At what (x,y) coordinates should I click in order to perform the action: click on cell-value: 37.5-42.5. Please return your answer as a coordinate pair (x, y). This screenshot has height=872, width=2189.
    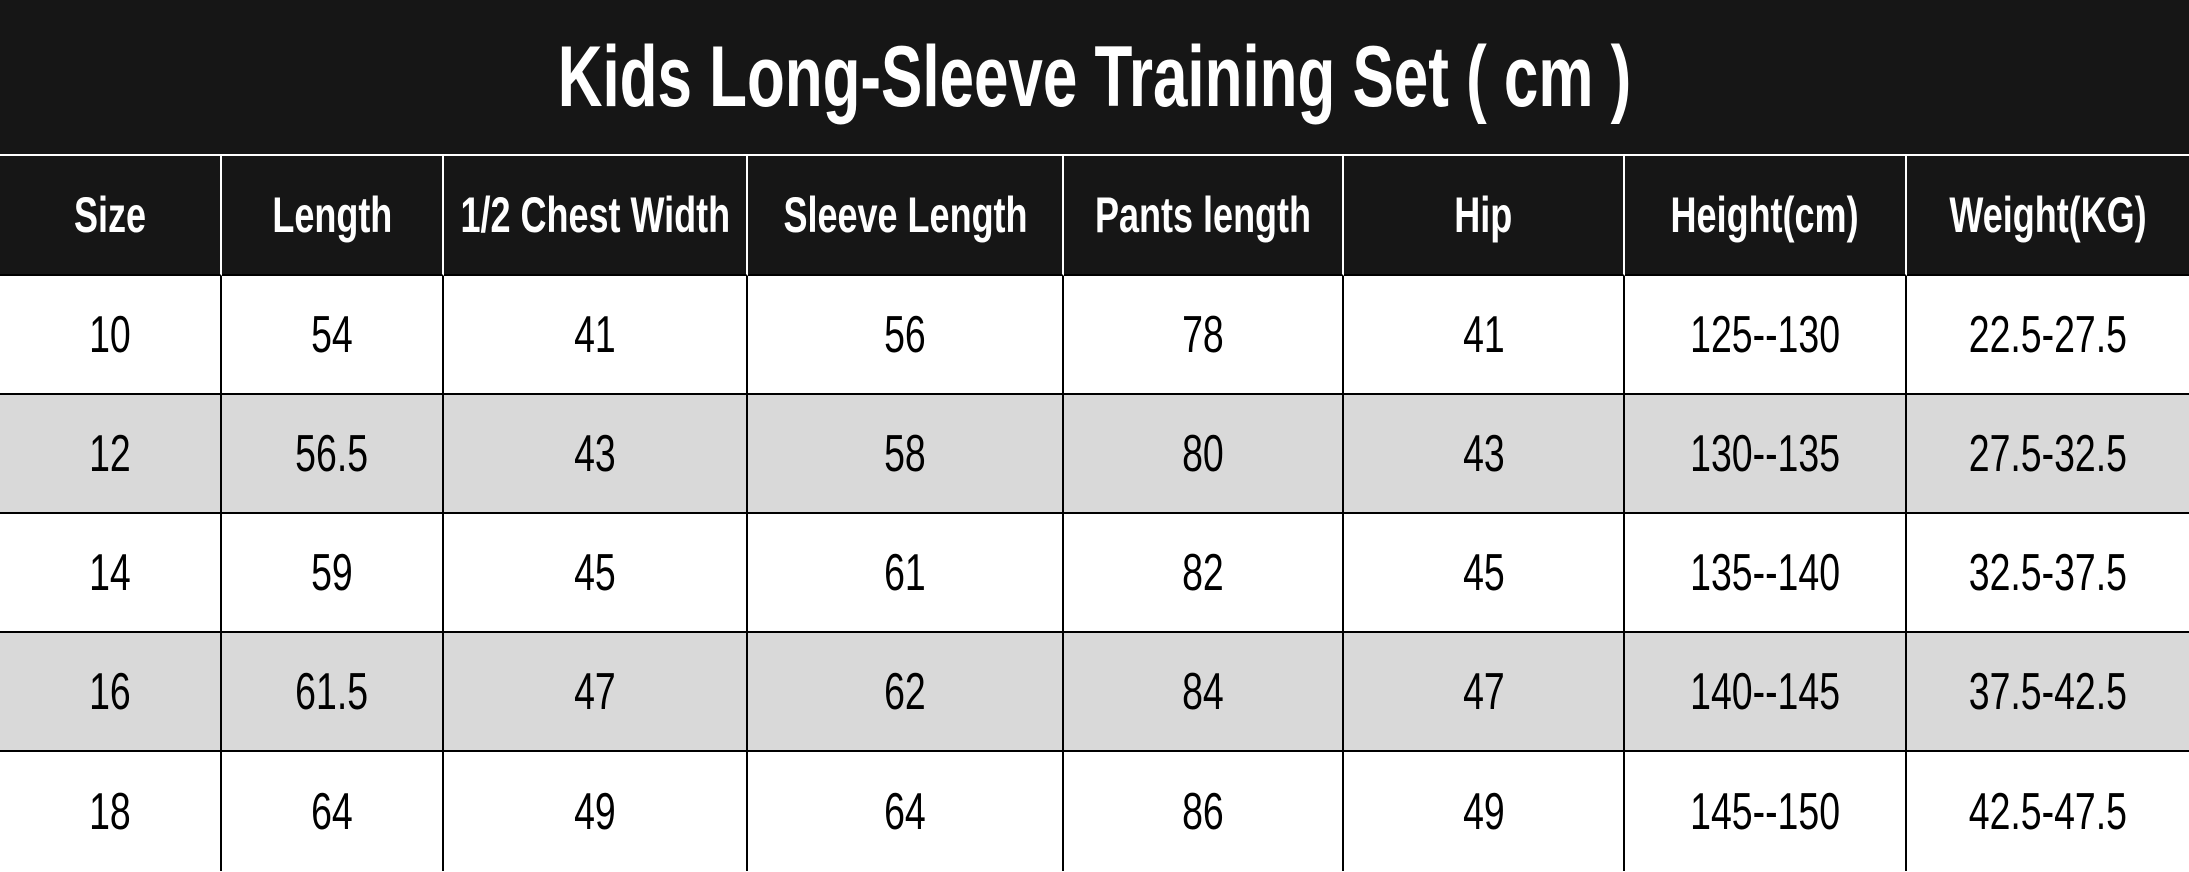
    Looking at the image, I should click on (2048, 691).